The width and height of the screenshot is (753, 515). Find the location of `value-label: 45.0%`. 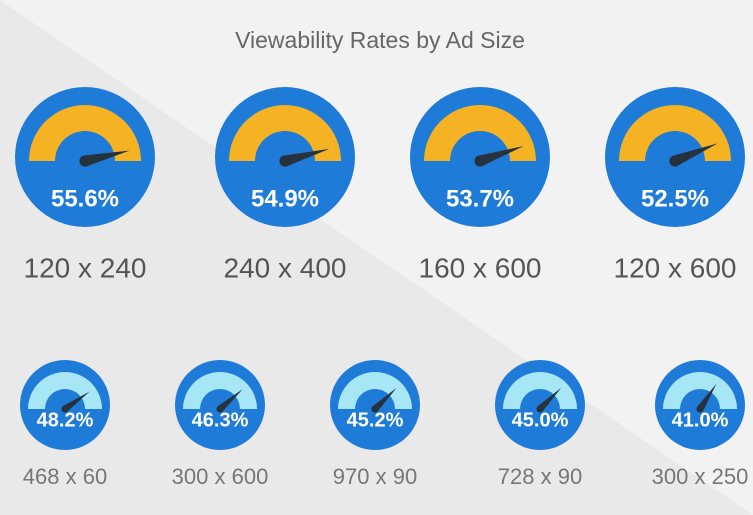

value-label: 45.0% is located at coordinates (540, 420).